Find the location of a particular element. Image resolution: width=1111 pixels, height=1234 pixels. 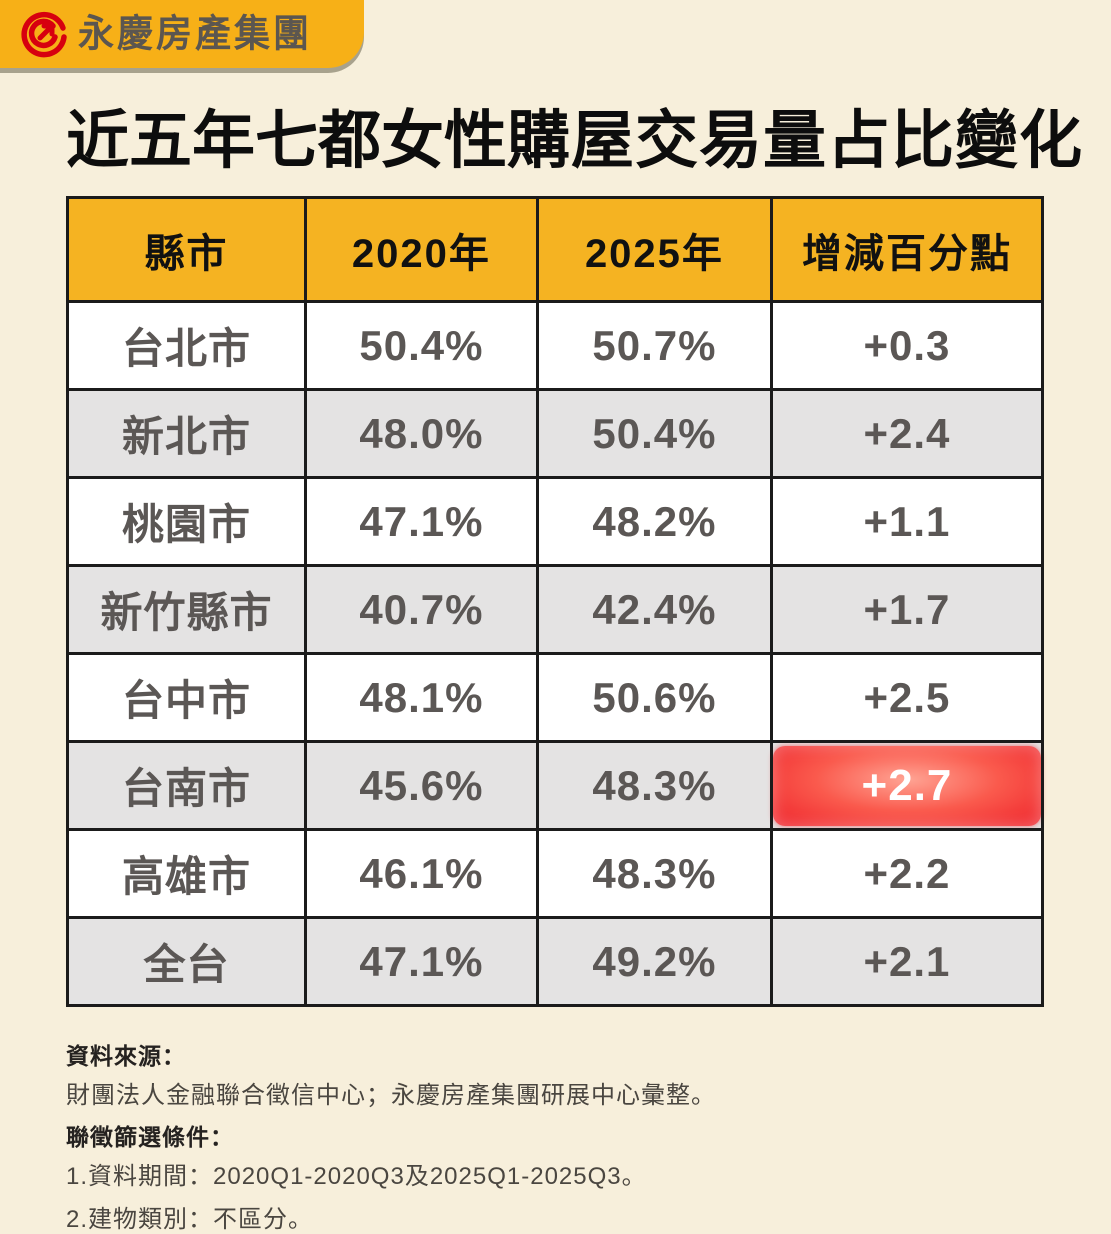

cell-change: +0.3 is located at coordinates (907, 346).